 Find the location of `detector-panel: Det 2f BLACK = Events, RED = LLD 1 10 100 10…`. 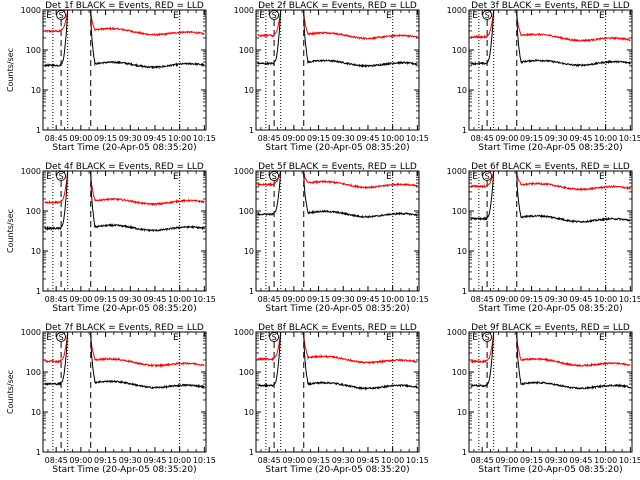

detector-panel: Det 2f BLACK = Events, RED = LLD 1 10 100 10… is located at coordinates (331, 77).